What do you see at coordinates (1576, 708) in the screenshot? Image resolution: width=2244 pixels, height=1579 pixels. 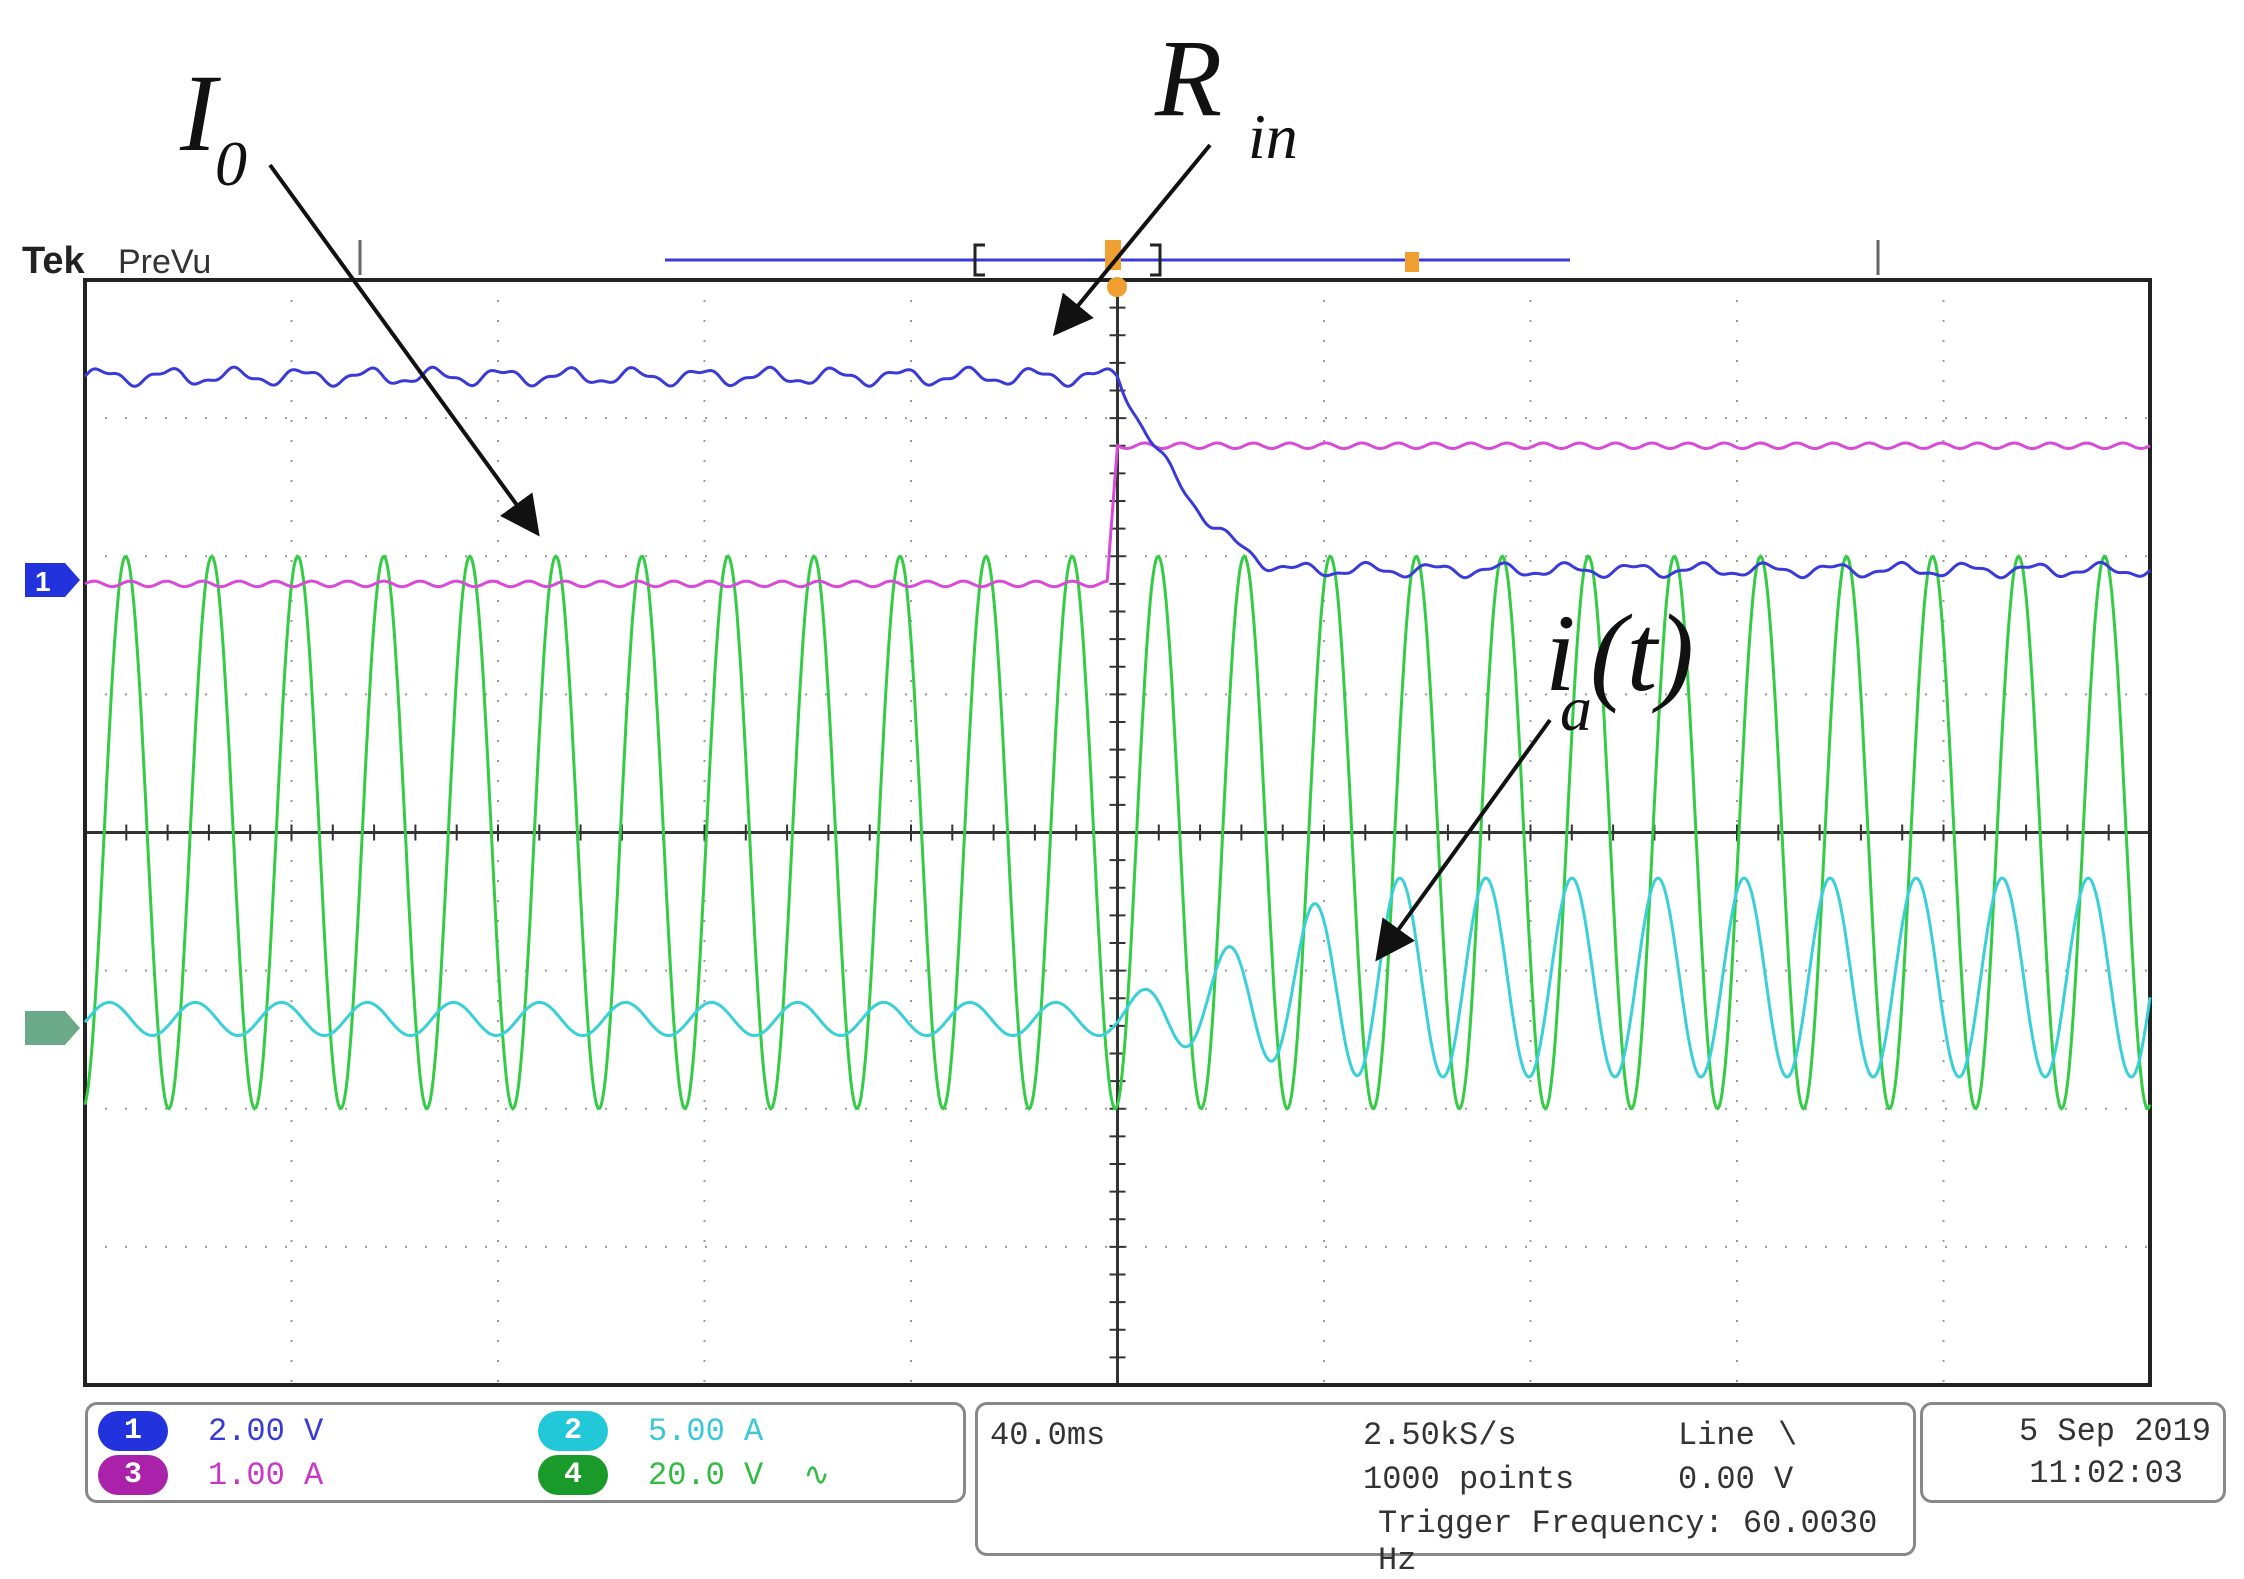 I see `svg-text: a` at bounding box center [1576, 708].